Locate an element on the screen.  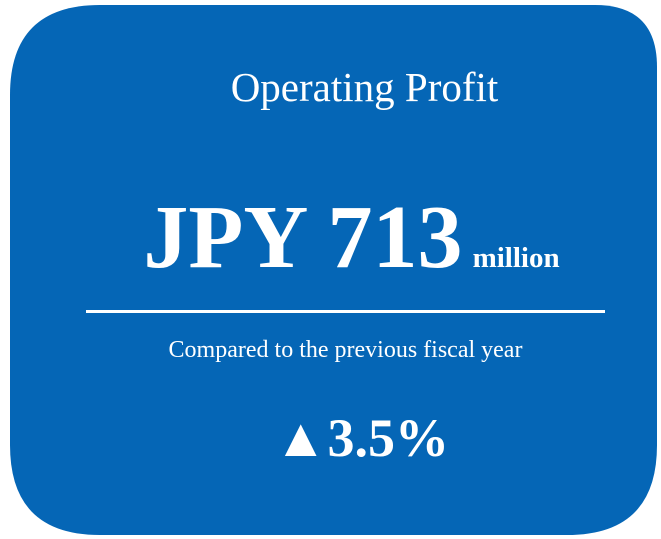
comparison-label: Compared to the previous fiscal year is located at coordinates (345, 350).